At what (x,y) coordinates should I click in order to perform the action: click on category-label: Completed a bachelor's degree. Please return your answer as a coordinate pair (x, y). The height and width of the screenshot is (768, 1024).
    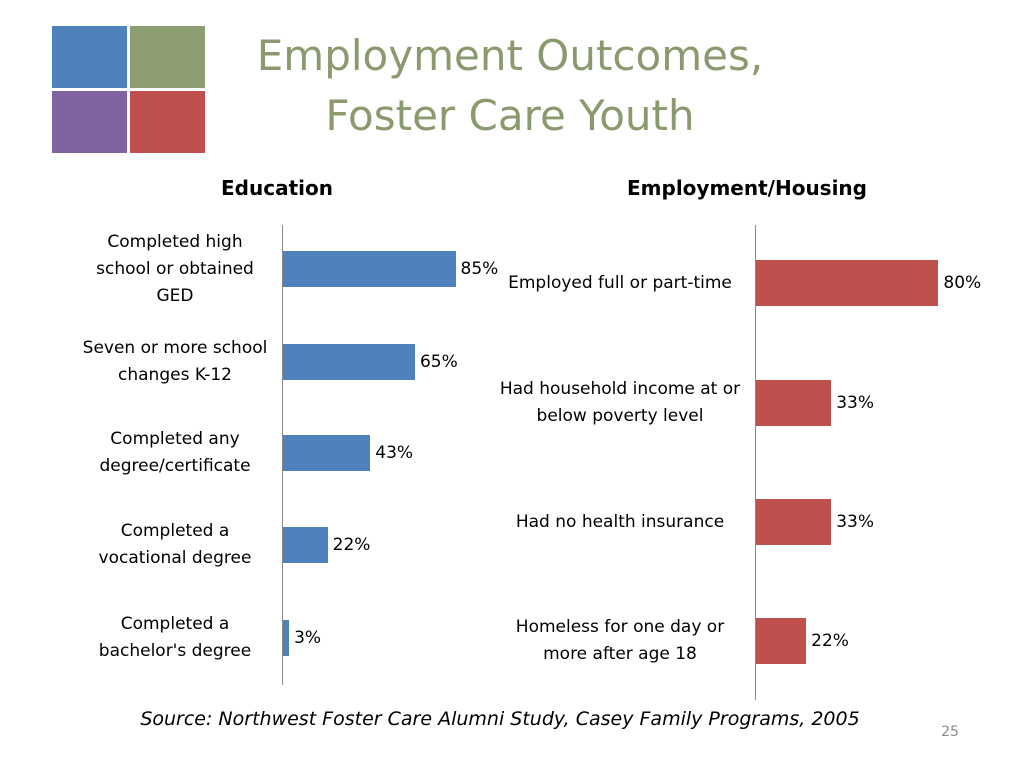
    Looking at the image, I should click on (175, 637).